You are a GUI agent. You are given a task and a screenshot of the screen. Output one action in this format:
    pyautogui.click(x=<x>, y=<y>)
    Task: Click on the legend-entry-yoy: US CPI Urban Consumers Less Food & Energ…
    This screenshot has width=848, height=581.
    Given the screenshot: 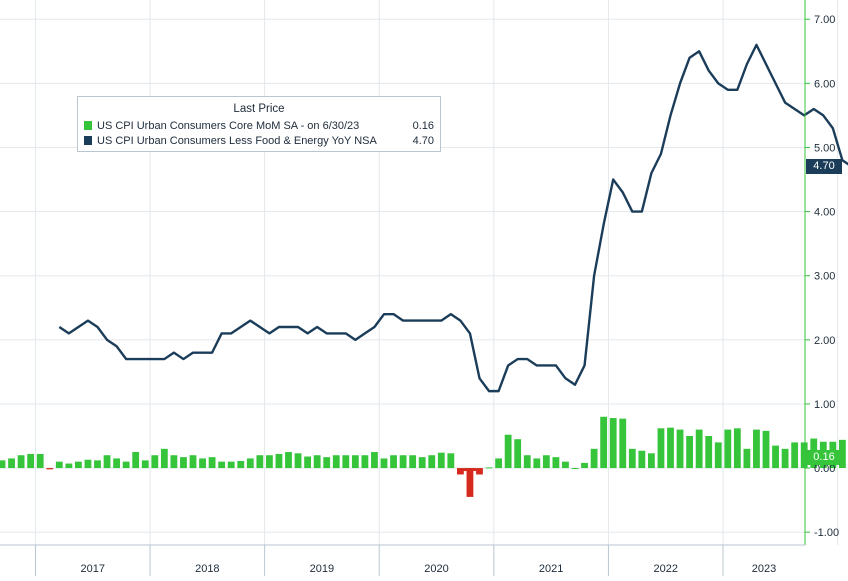 What is the action you would take?
    pyautogui.click(x=259, y=140)
    